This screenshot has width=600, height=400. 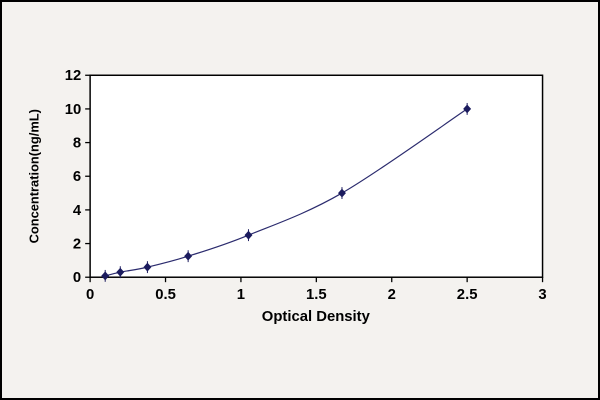 I want to click on x-tick-label: 1.5, so click(x=316, y=295).